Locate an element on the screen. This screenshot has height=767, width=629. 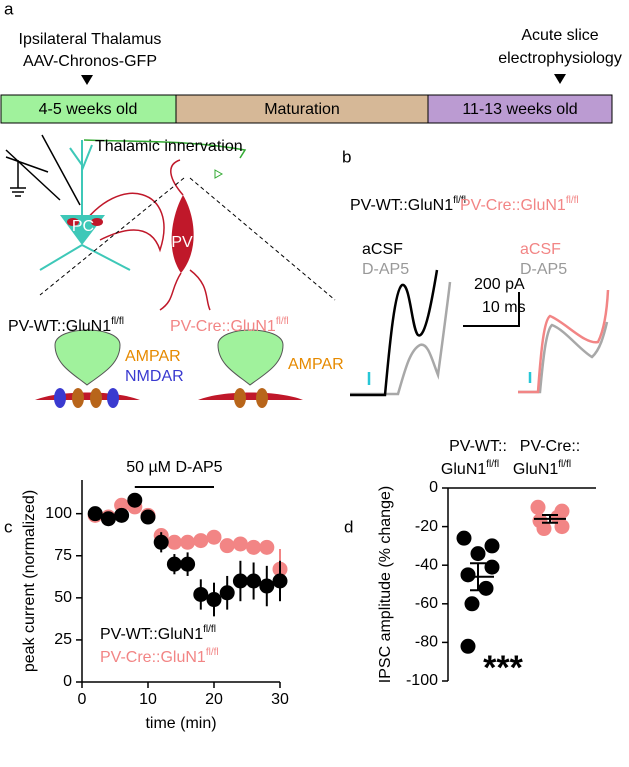
x-tick-label: 30 is located at coordinates (280, 699).